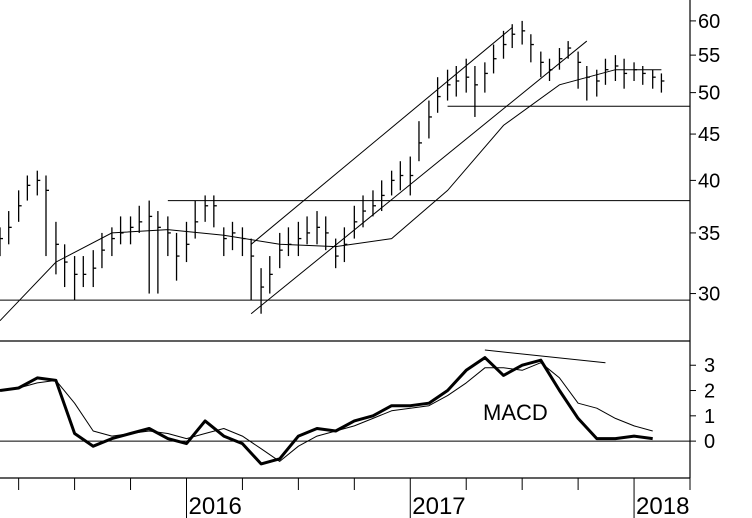  I want to click on price-y-tick-label: 40, so click(709, 181).